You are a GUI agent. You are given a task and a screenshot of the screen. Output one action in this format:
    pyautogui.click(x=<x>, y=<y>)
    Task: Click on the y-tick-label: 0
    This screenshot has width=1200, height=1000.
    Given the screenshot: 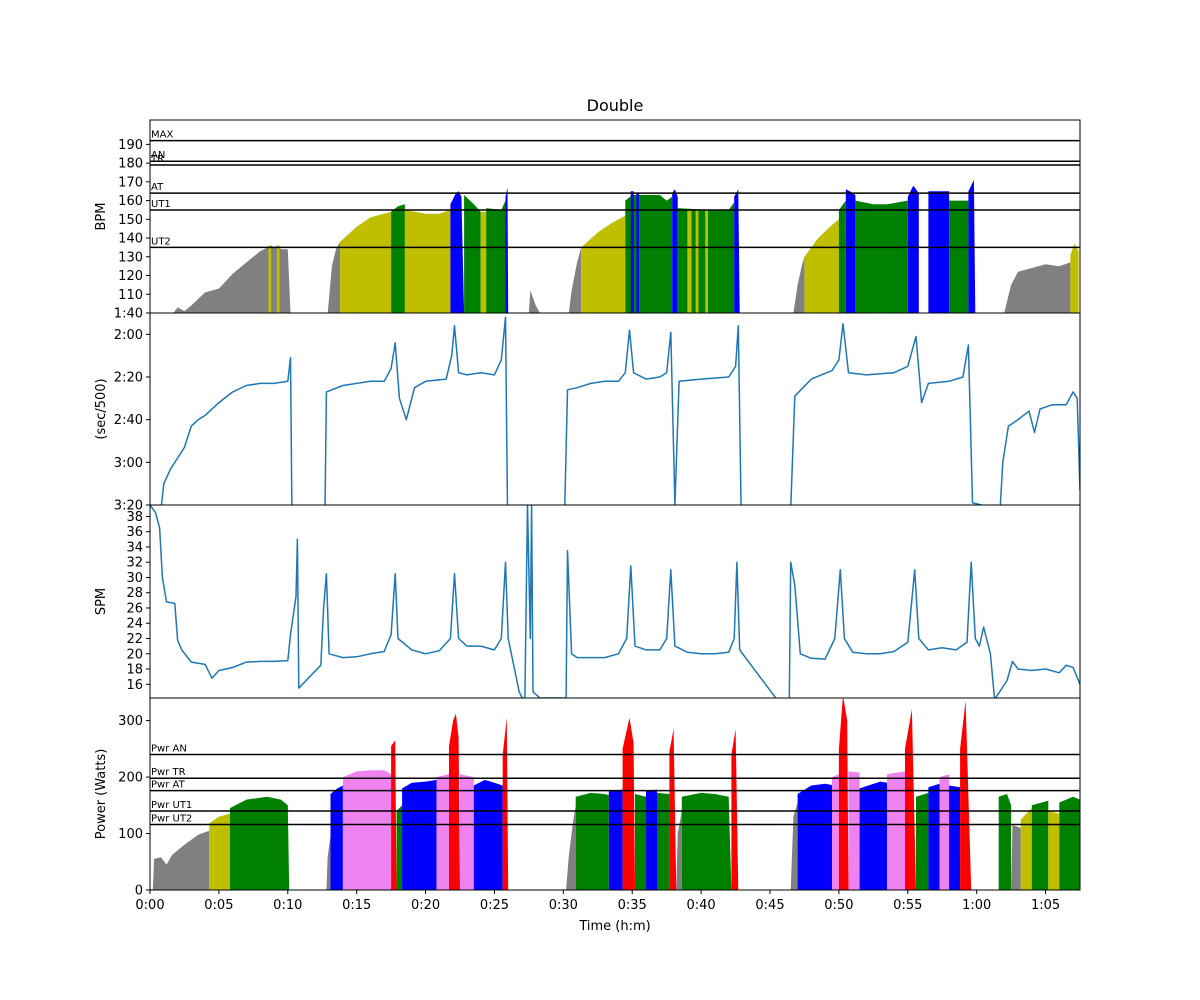 What is the action you would take?
    pyautogui.click(x=139, y=891)
    